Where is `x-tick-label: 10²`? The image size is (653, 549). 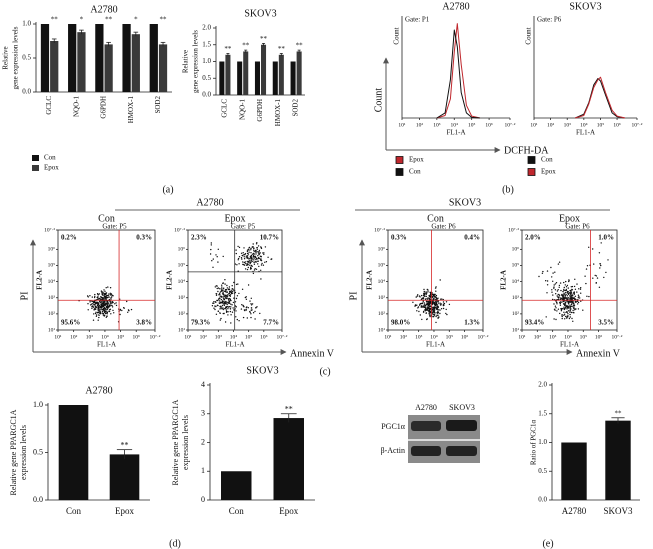
x-tick-label: 10² is located at coordinates (538, 337).